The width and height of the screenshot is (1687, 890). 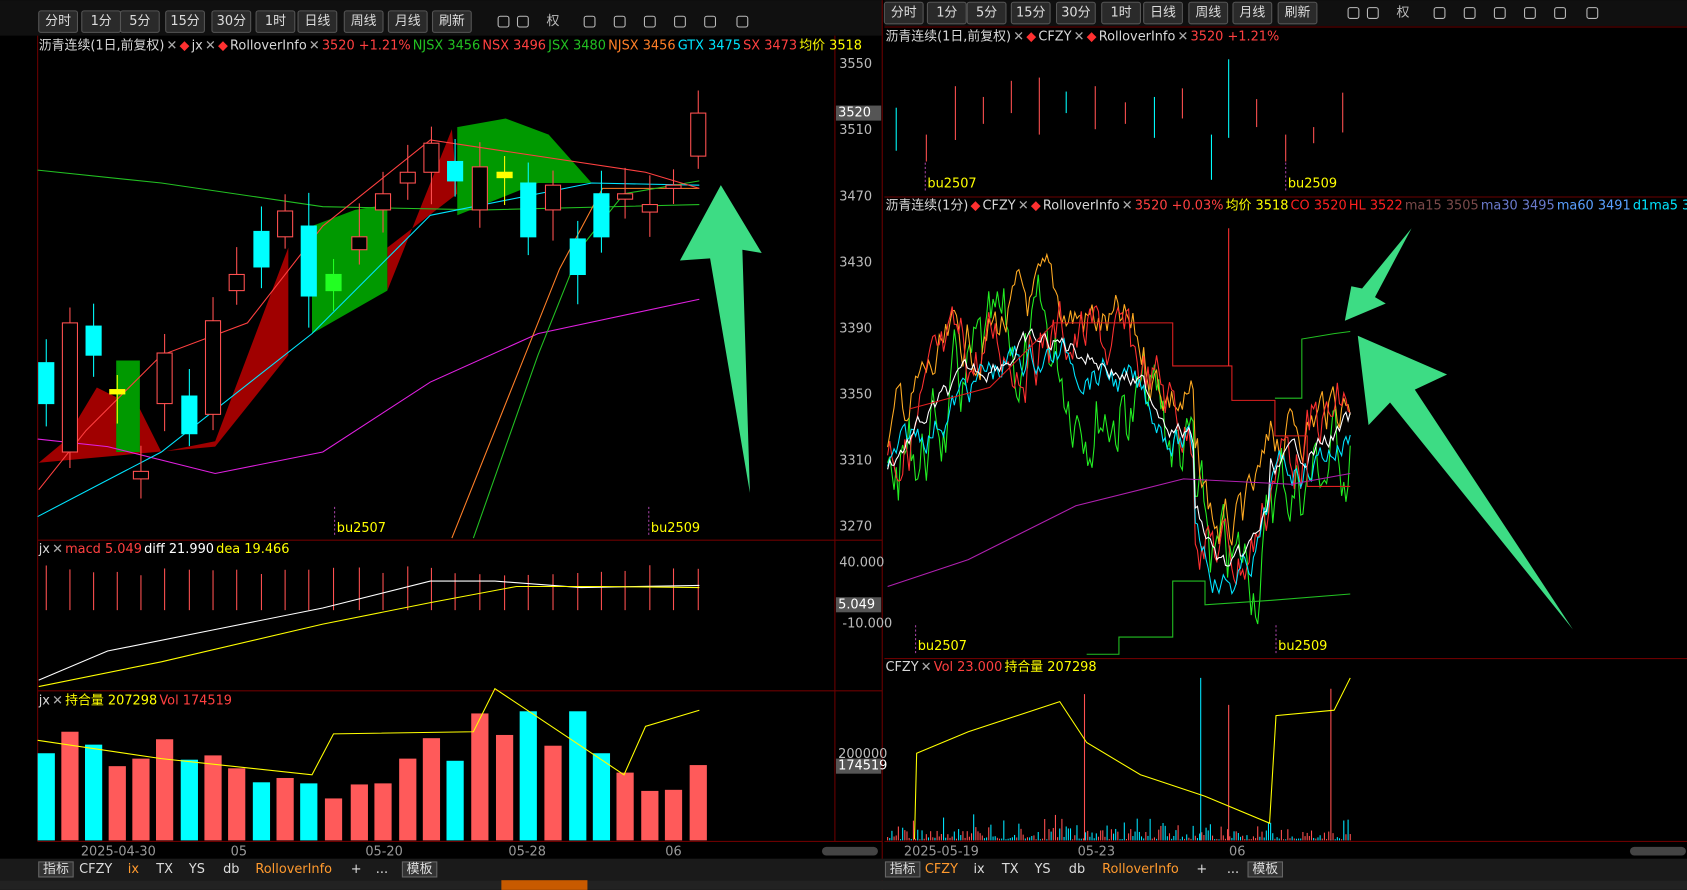 What do you see at coordinates (361, 528) in the screenshot?
I see `contract-label: bu2507` at bounding box center [361, 528].